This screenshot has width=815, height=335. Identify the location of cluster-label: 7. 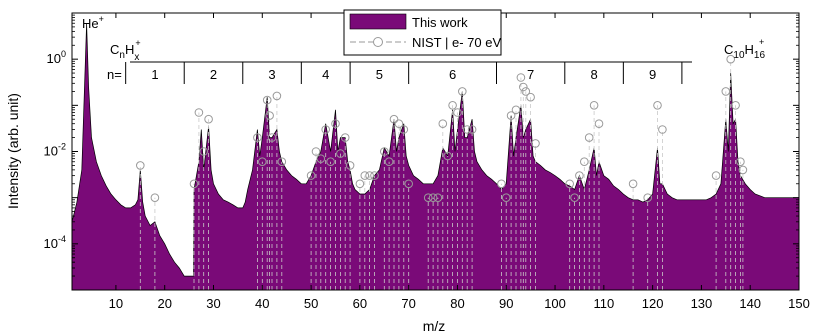
(530, 74).